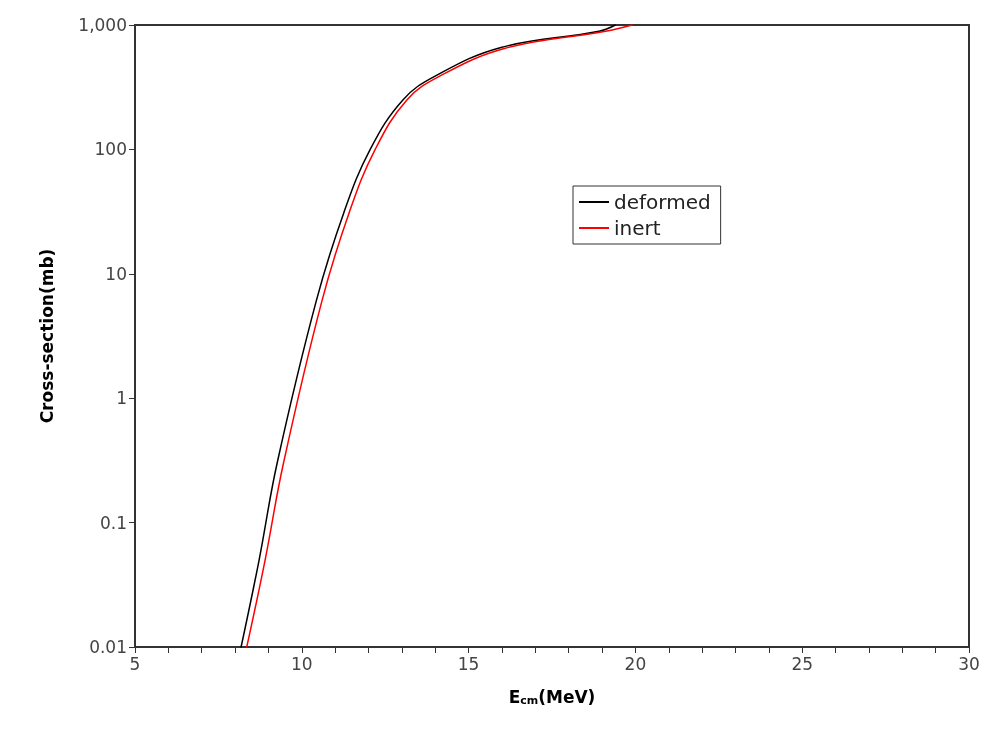 The height and width of the screenshot is (738, 1001). What do you see at coordinates (46, 336) in the screenshot?
I see `y-axis-title: Cross-section(mb)` at bounding box center [46, 336].